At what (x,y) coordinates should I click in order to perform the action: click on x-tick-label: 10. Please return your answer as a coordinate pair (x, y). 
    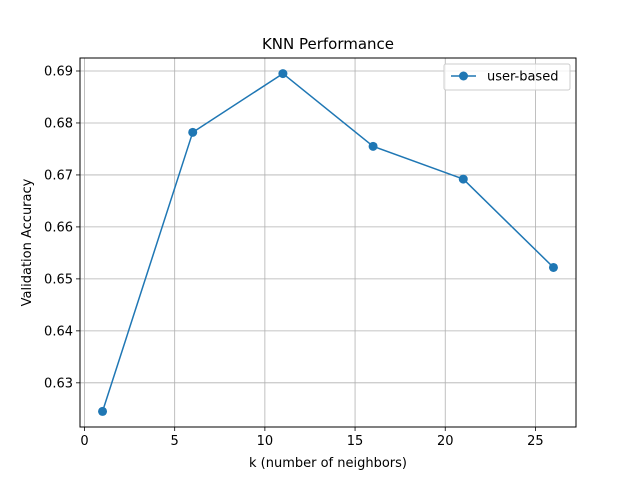
    Looking at the image, I should click on (265, 441).